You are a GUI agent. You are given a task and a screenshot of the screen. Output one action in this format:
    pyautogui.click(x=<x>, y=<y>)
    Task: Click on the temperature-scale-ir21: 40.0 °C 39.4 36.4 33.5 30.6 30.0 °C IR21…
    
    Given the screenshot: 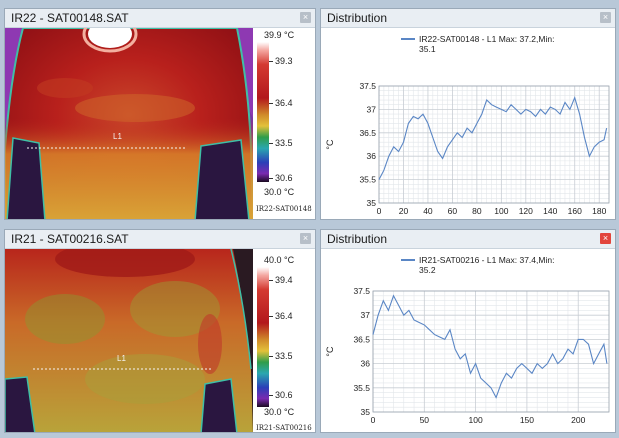 What is the action you would take?
    pyautogui.click(x=284, y=340)
    